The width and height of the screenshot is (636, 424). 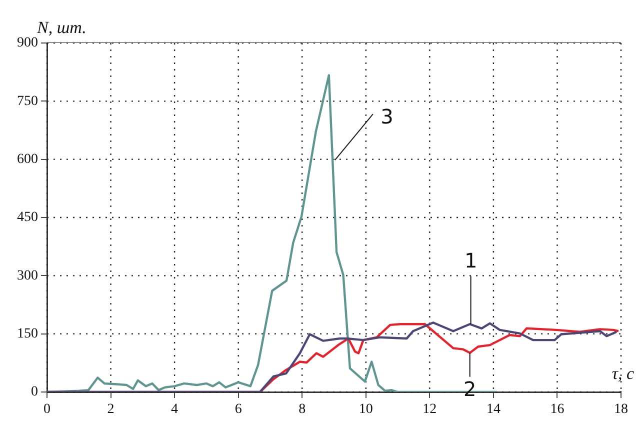 What do you see at coordinates (557, 410) in the screenshot?
I see `x-tick-label: 16` at bounding box center [557, 410].